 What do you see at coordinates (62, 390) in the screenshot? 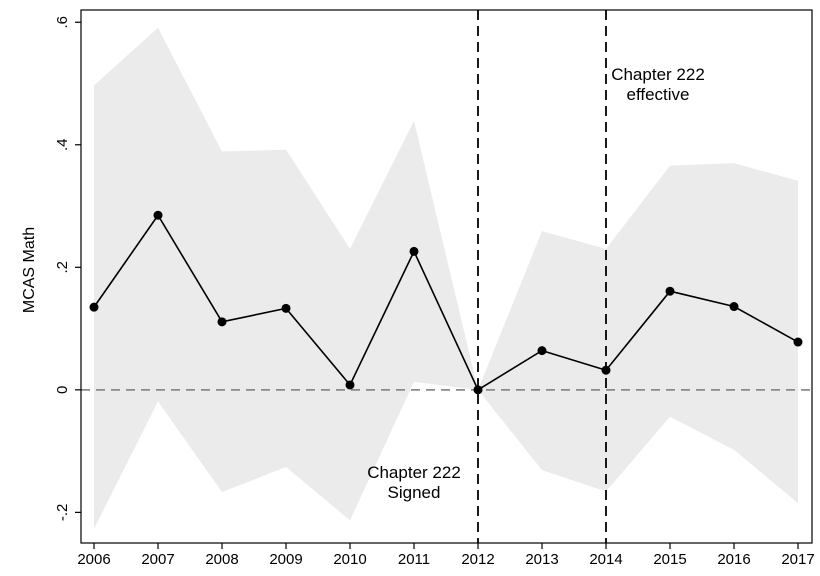
I see `y-tick-label: 0` at bounding box center [62, 390].